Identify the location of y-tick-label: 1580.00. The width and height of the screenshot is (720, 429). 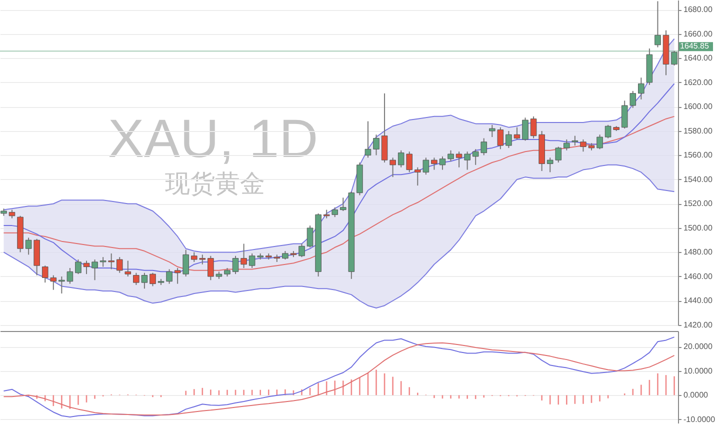
(698, 131).